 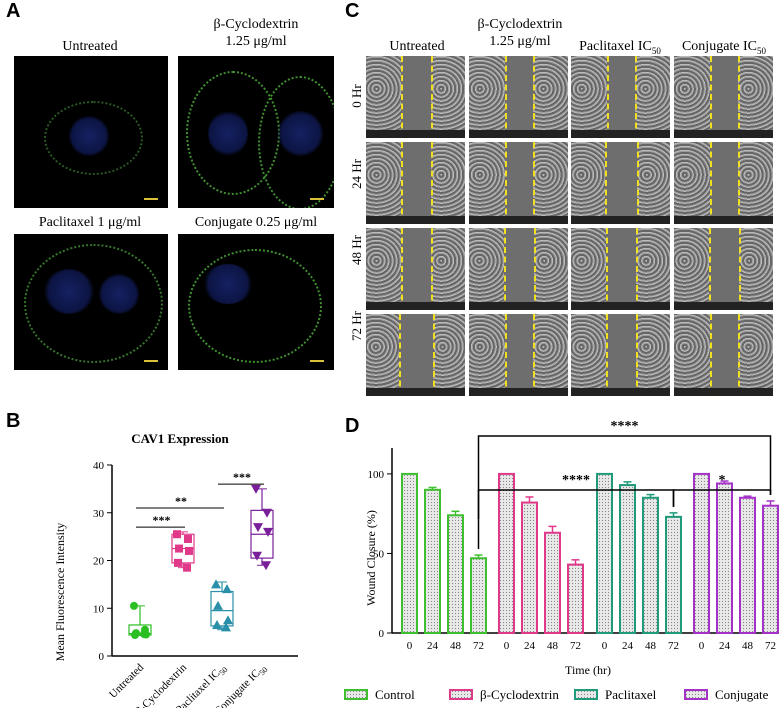 I want to click on d-significance-bracket, so click(x=624, y=477).